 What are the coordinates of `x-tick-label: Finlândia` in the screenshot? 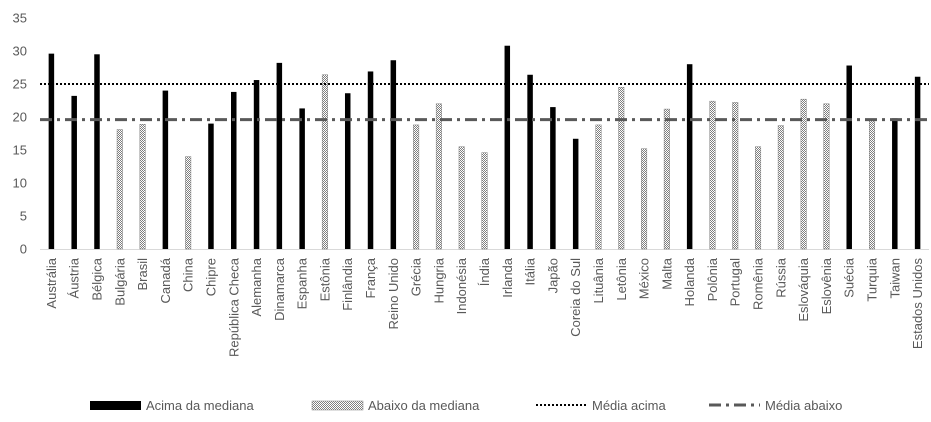 It's located at (347, 284).